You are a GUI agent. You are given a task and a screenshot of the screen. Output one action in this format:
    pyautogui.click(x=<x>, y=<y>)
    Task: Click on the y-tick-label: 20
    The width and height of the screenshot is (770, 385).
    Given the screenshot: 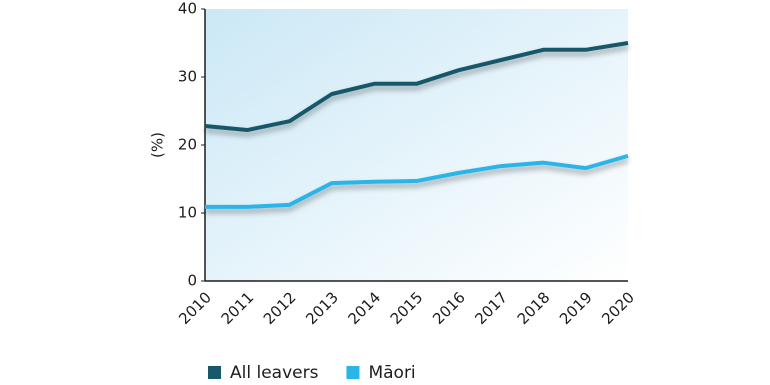 What is the action you would take?
    pyautogui.click(x=187, y=145)
    